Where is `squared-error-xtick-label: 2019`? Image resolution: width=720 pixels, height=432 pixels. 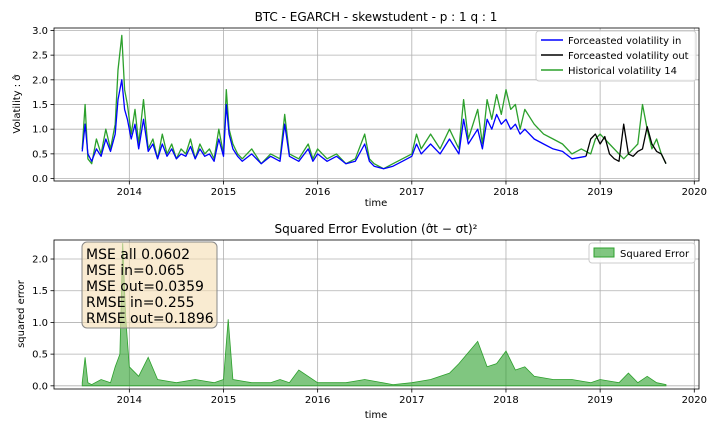
squared-error-xtick-label: 2019 is located at coordinates (599, 400).